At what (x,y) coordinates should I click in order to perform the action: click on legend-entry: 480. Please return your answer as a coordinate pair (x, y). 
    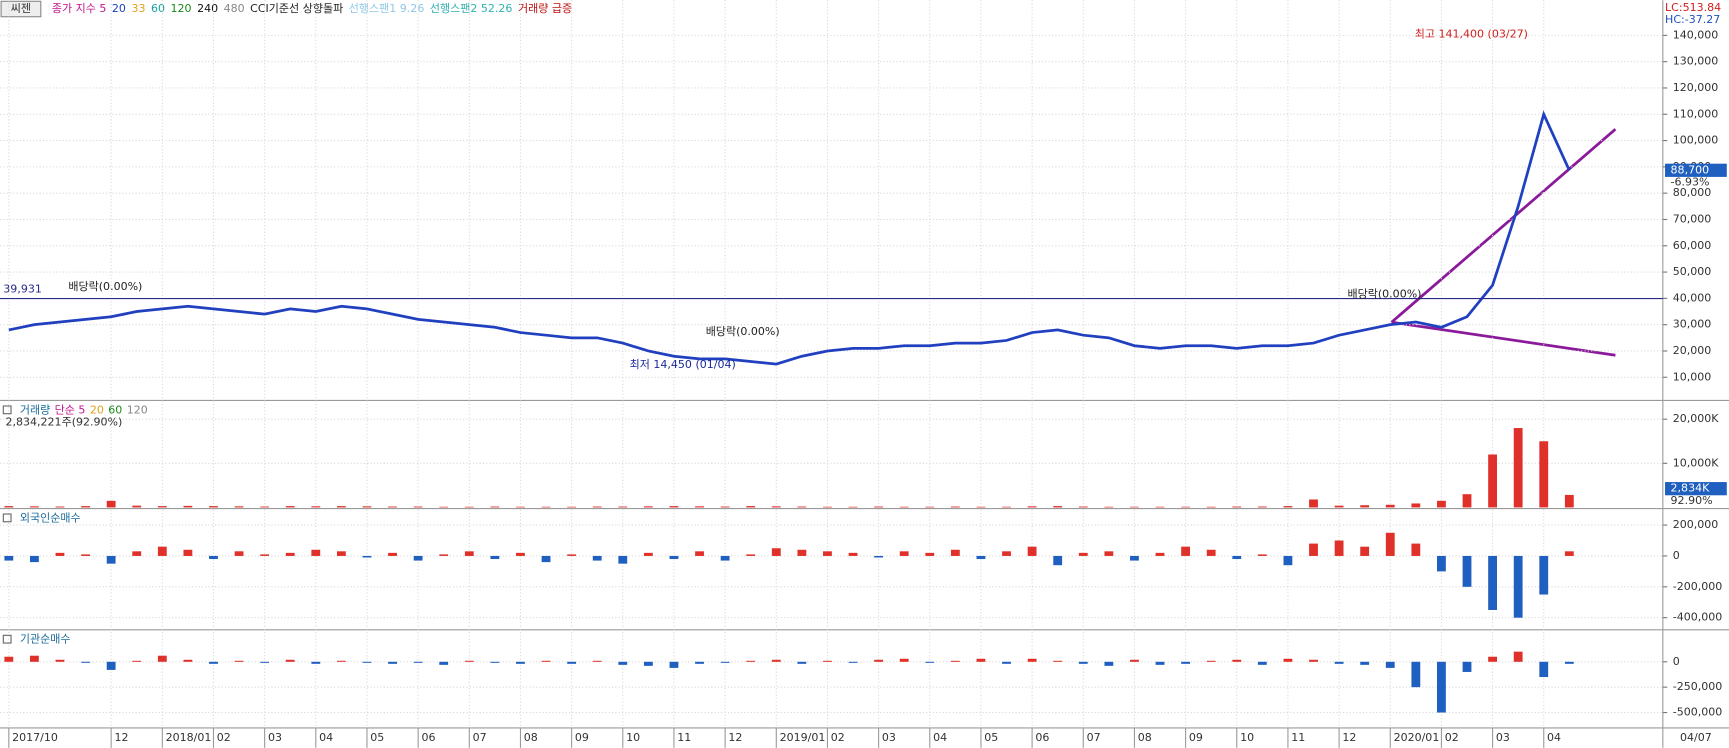
    Looking at the image, I should click on (234, 8).